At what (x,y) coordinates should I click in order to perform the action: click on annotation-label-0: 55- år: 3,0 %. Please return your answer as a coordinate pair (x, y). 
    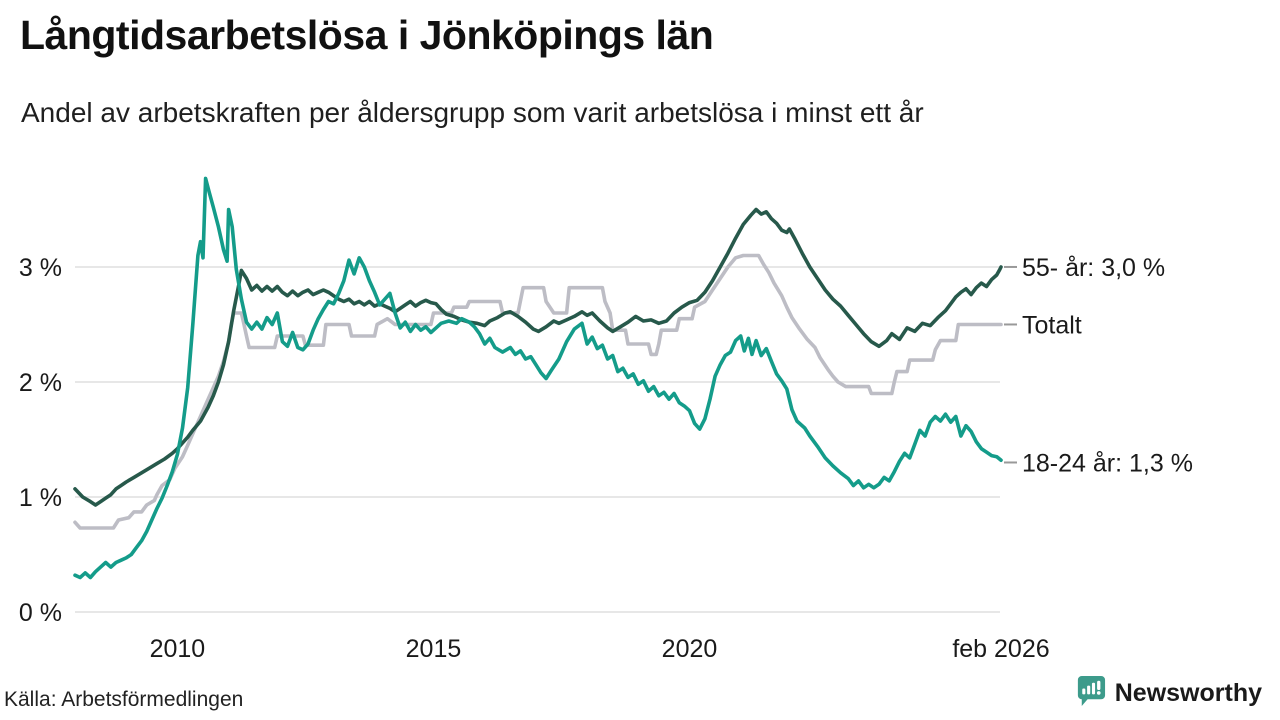
    Looking at the image, I should click on (1093, 268).